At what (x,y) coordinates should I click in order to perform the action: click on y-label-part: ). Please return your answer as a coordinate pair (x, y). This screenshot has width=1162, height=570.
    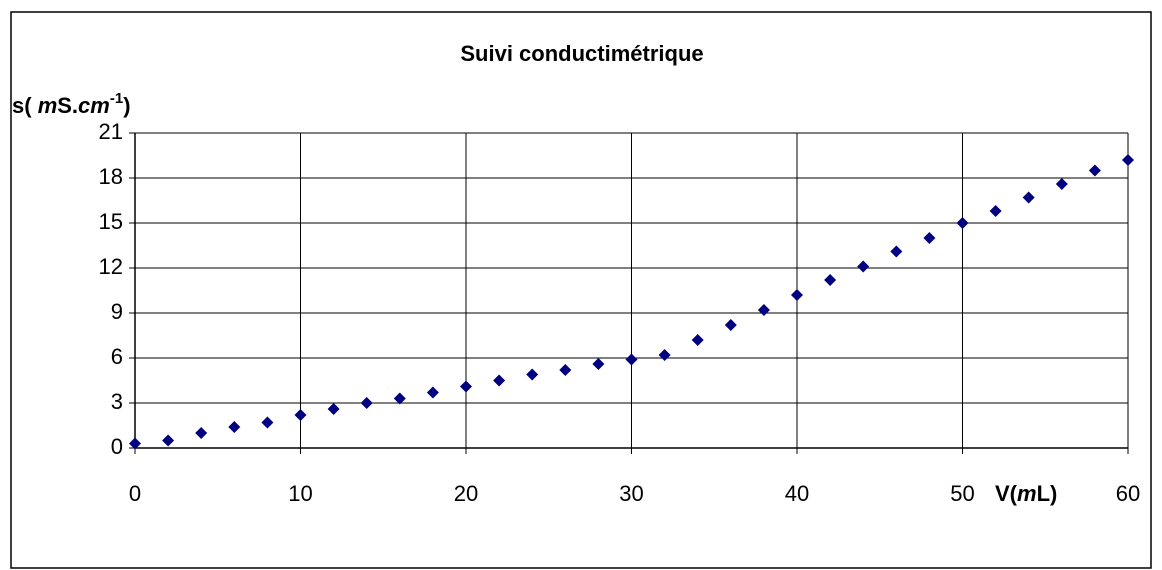
    Looking at the image, I should click on (126, 105).